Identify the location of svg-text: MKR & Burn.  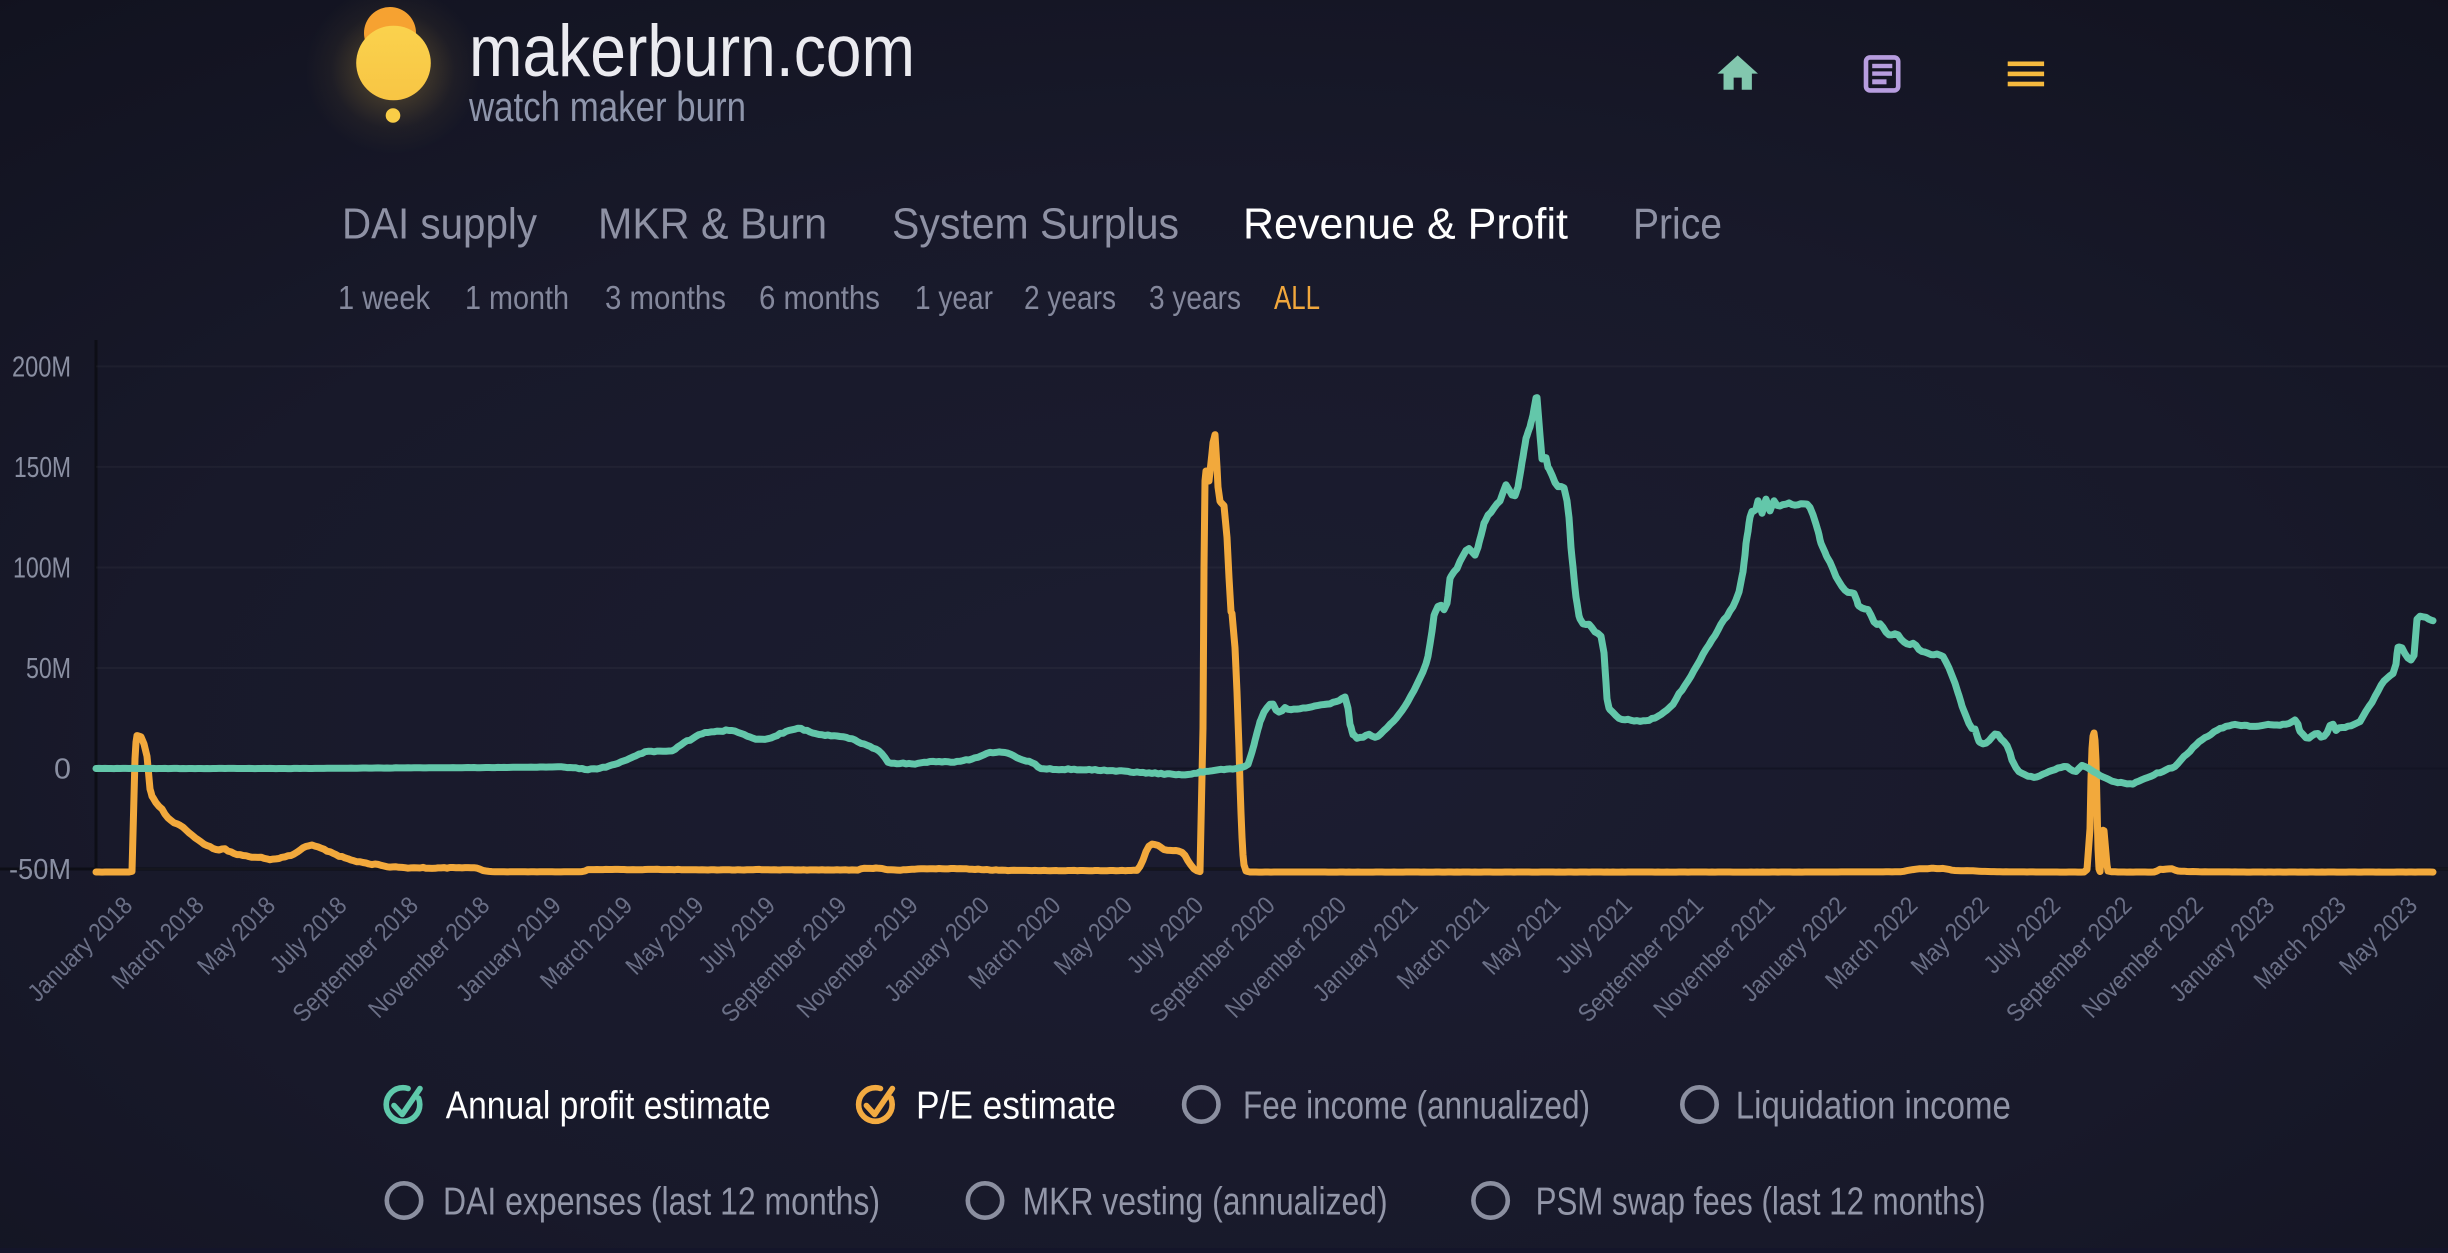
(712, 224).